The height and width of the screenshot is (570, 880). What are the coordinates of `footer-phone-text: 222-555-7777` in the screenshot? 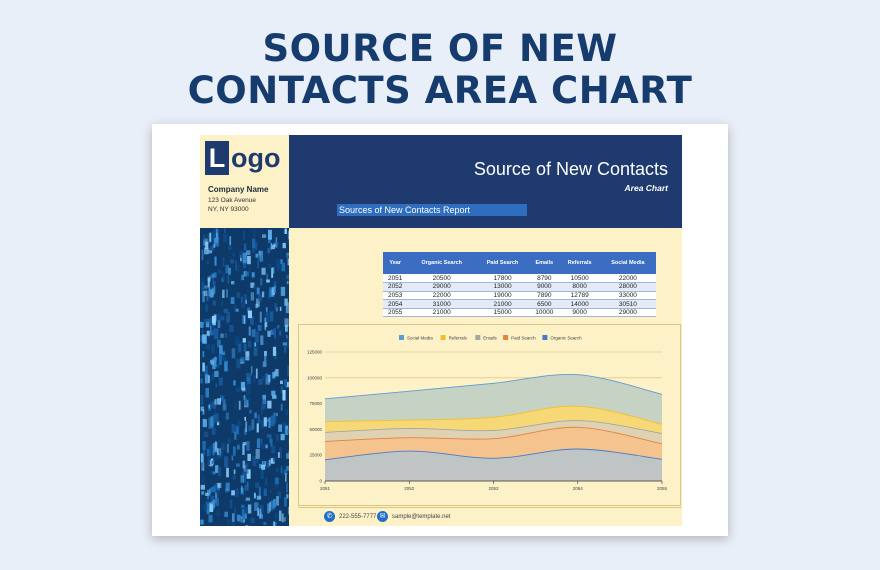 It's located at (358, 516).